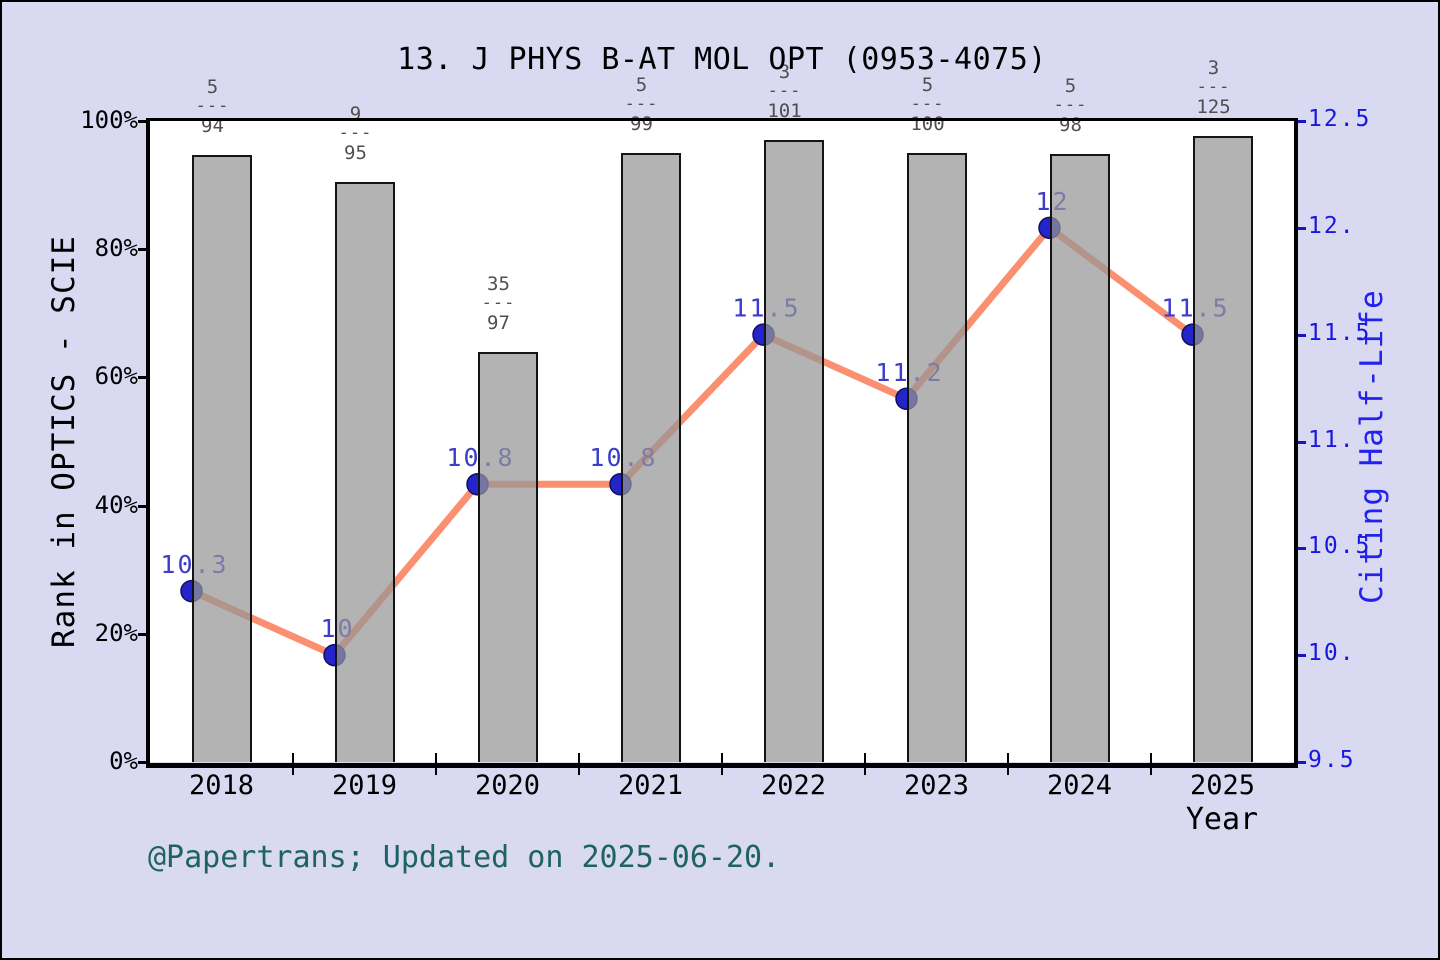 The width and height of the screenshot is (1440, 960). Describe the element at coordinates (1222, 819) in the screenshot. I see `x-axis-label: Year` at that location.